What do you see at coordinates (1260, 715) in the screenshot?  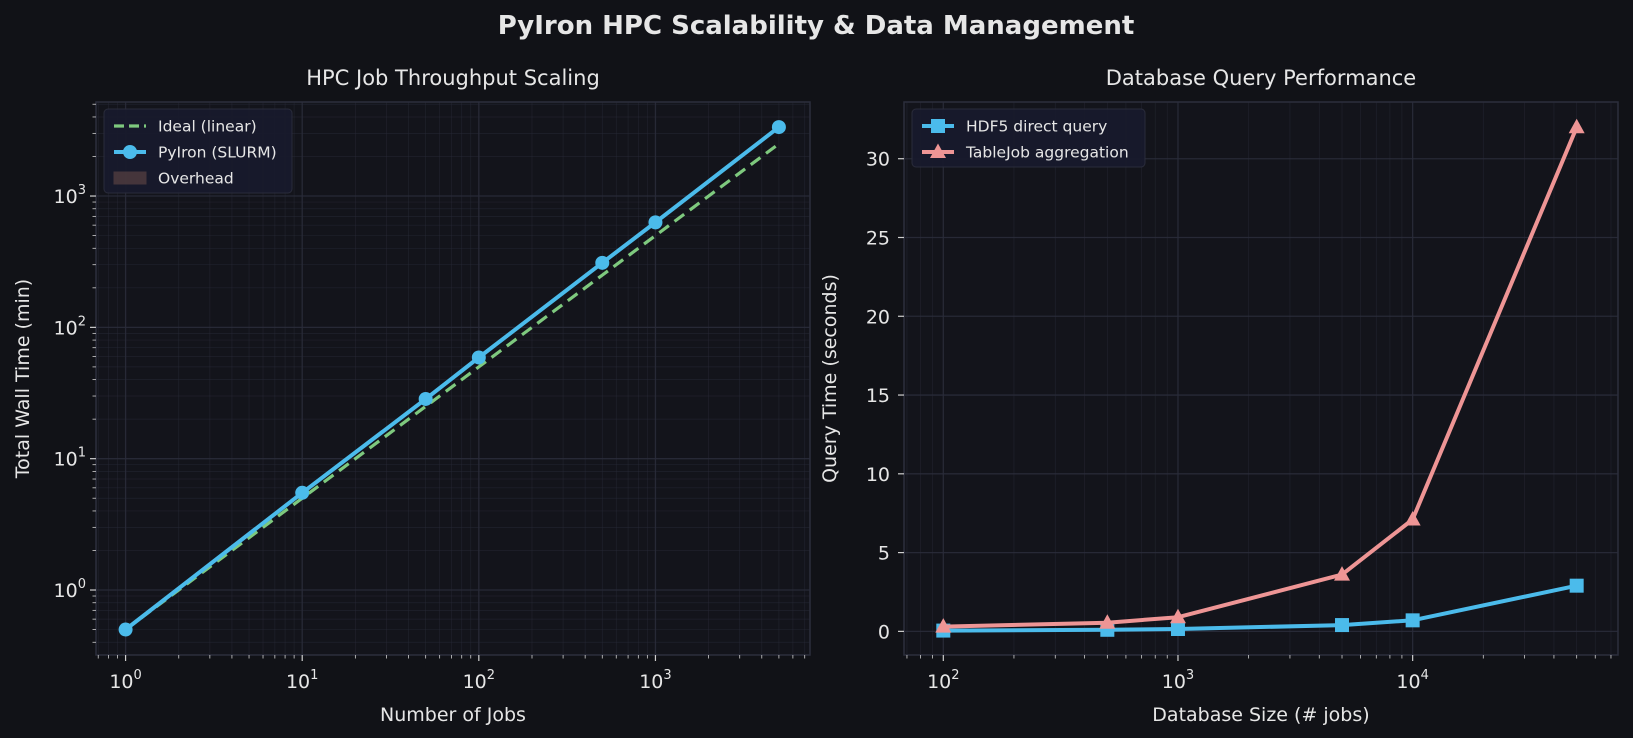 I see `x-axis-label: Database Size (# jobs)` at bounding box center [1260, 715].